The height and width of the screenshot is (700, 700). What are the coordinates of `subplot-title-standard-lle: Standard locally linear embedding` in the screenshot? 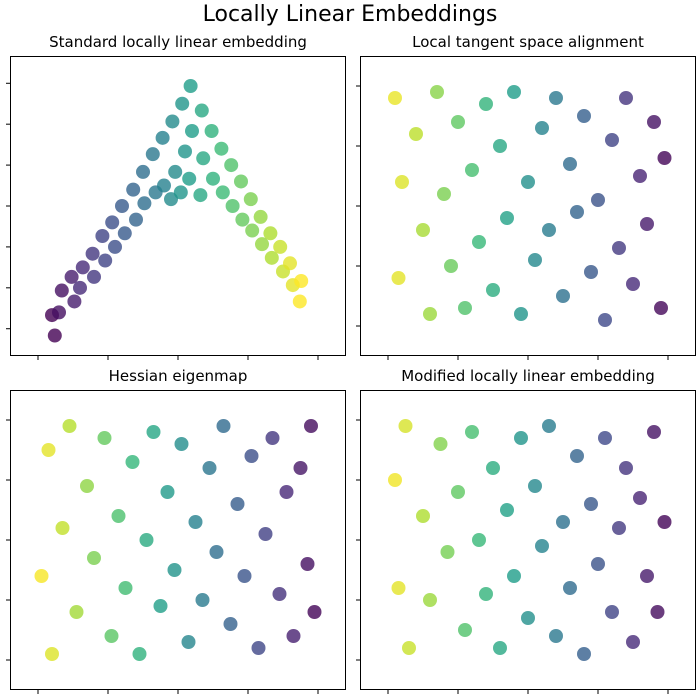 It's located at (178, 42).